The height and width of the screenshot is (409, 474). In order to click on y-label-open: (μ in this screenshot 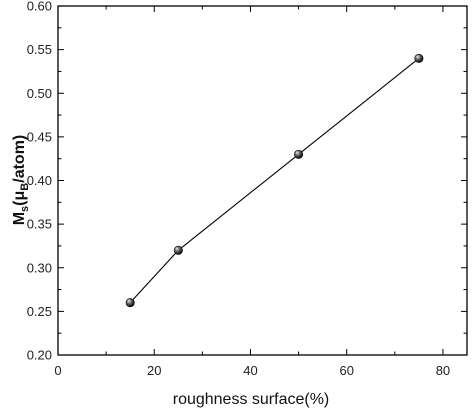, I will do `click(19, 198)`.